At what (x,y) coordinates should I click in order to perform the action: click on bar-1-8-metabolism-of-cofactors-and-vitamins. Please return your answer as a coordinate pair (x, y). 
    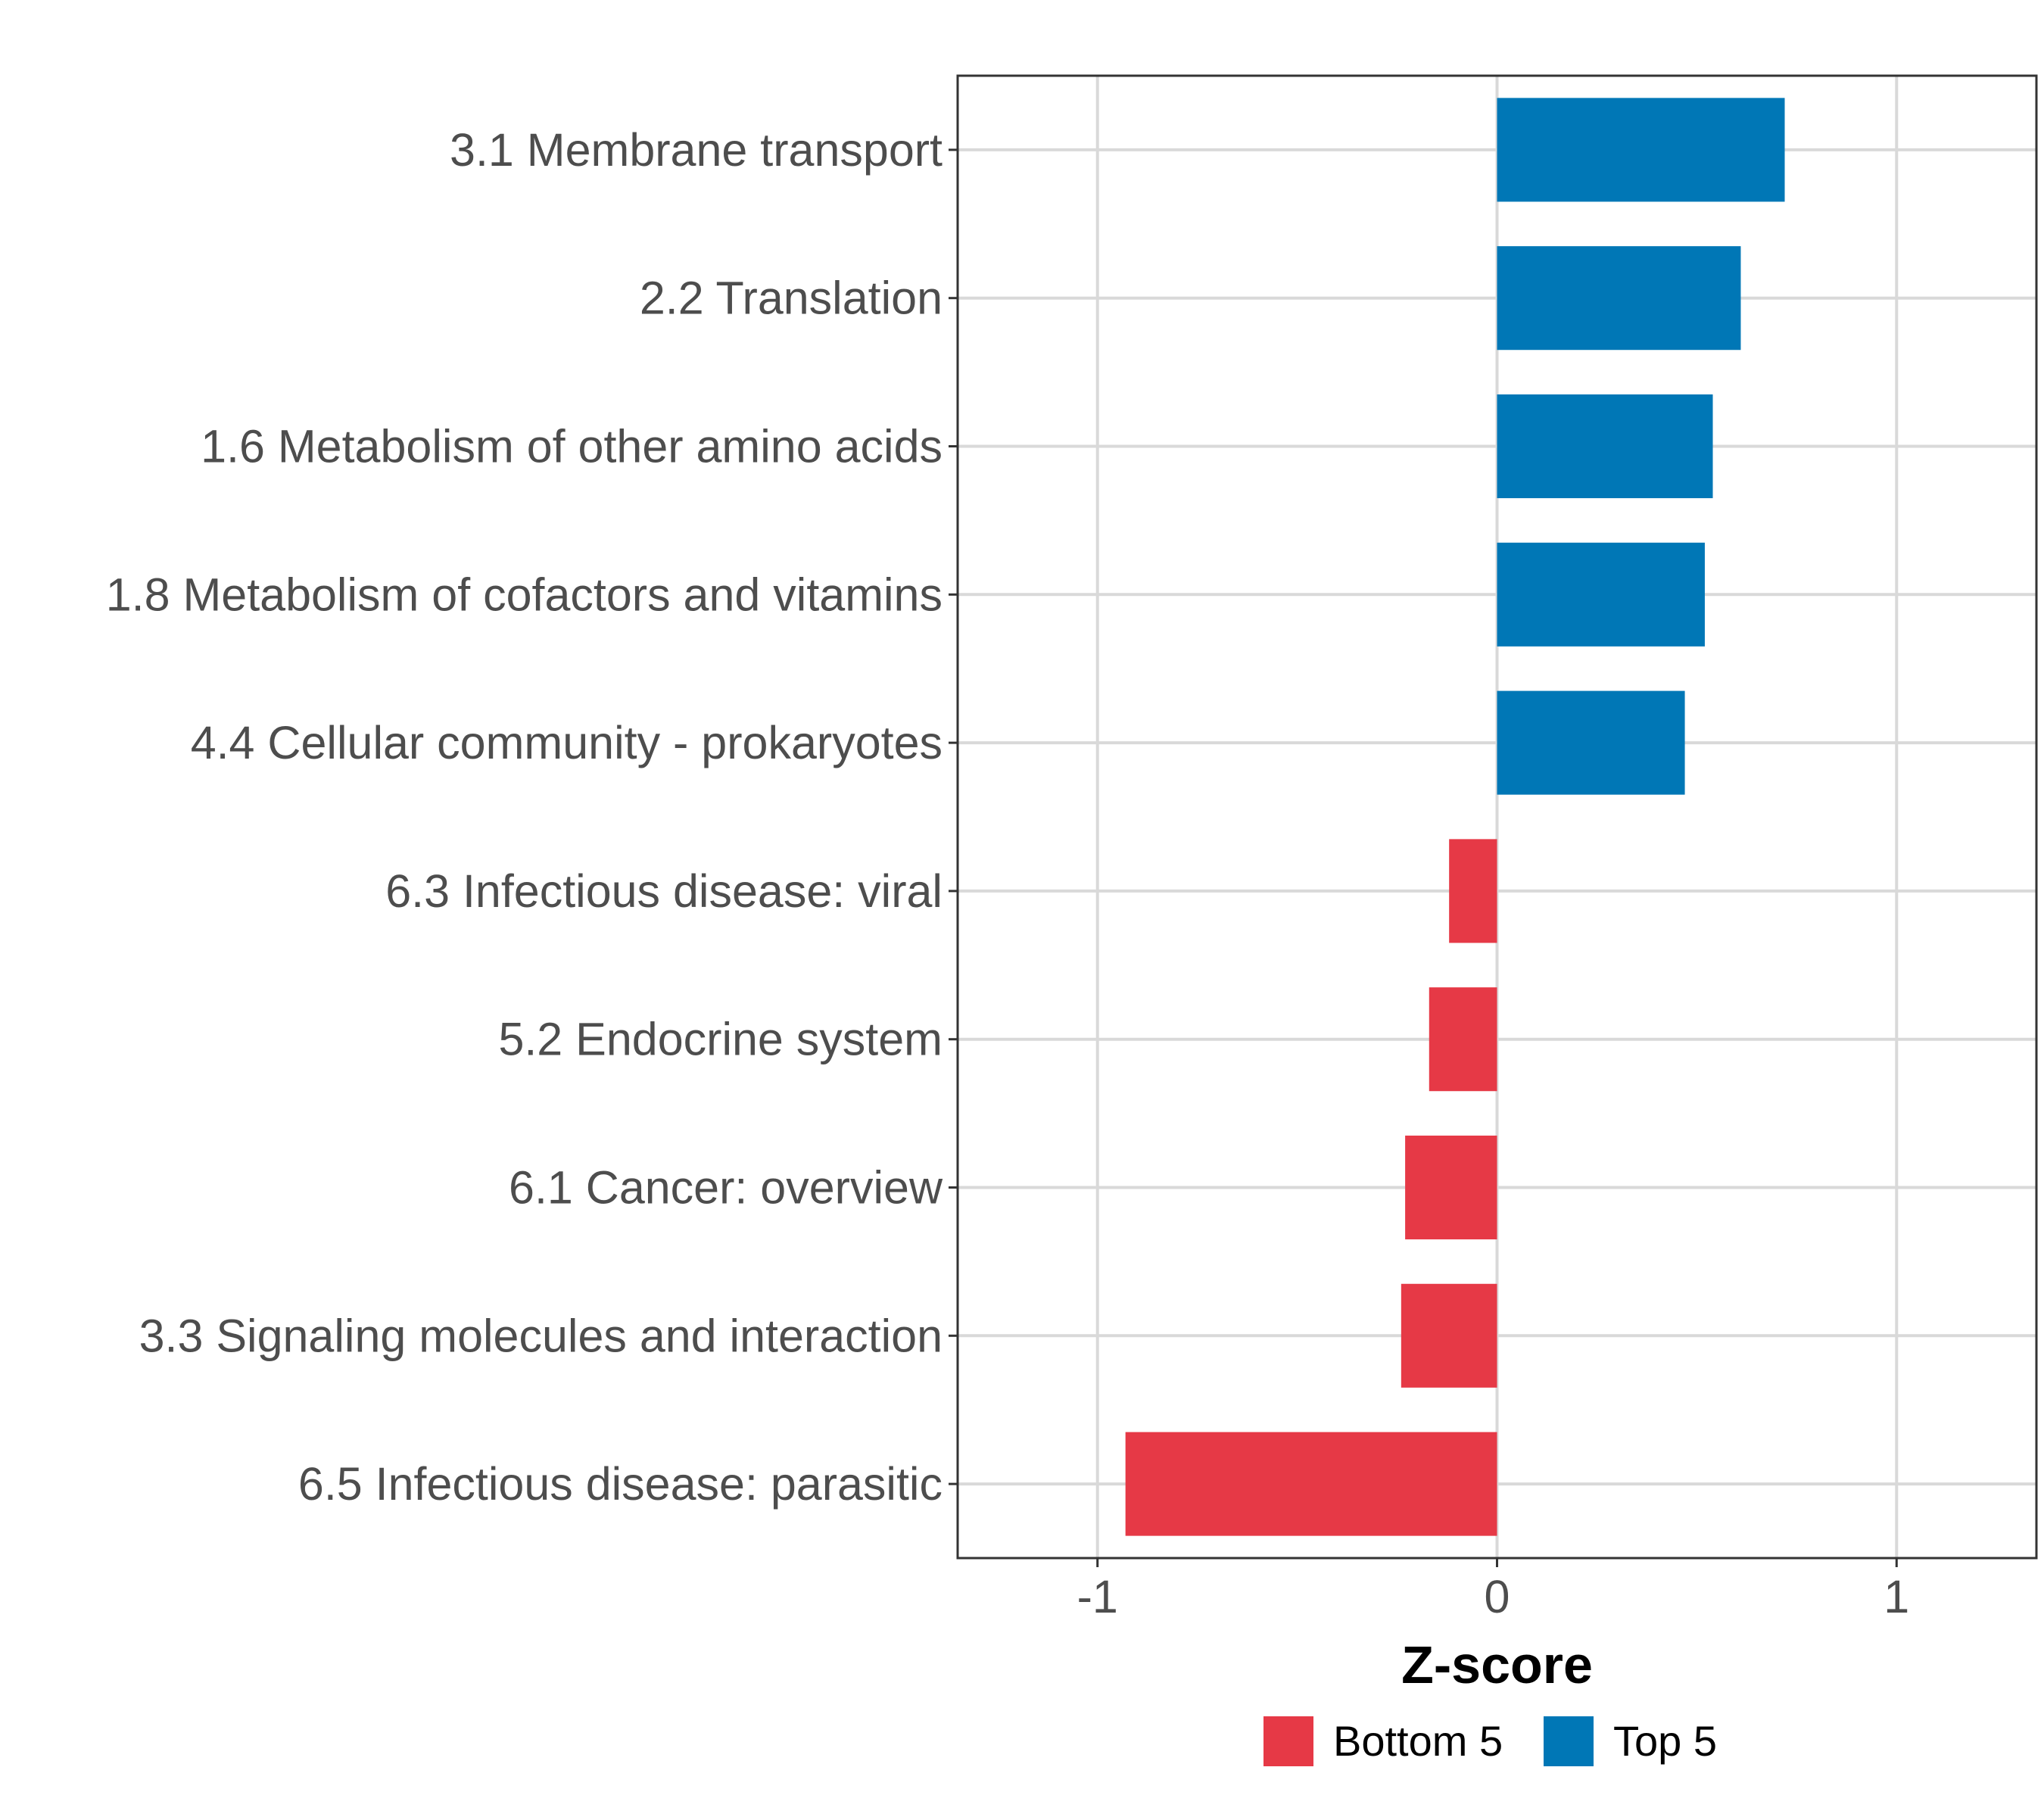
    Looking at the image, I should click on (1601, 594).